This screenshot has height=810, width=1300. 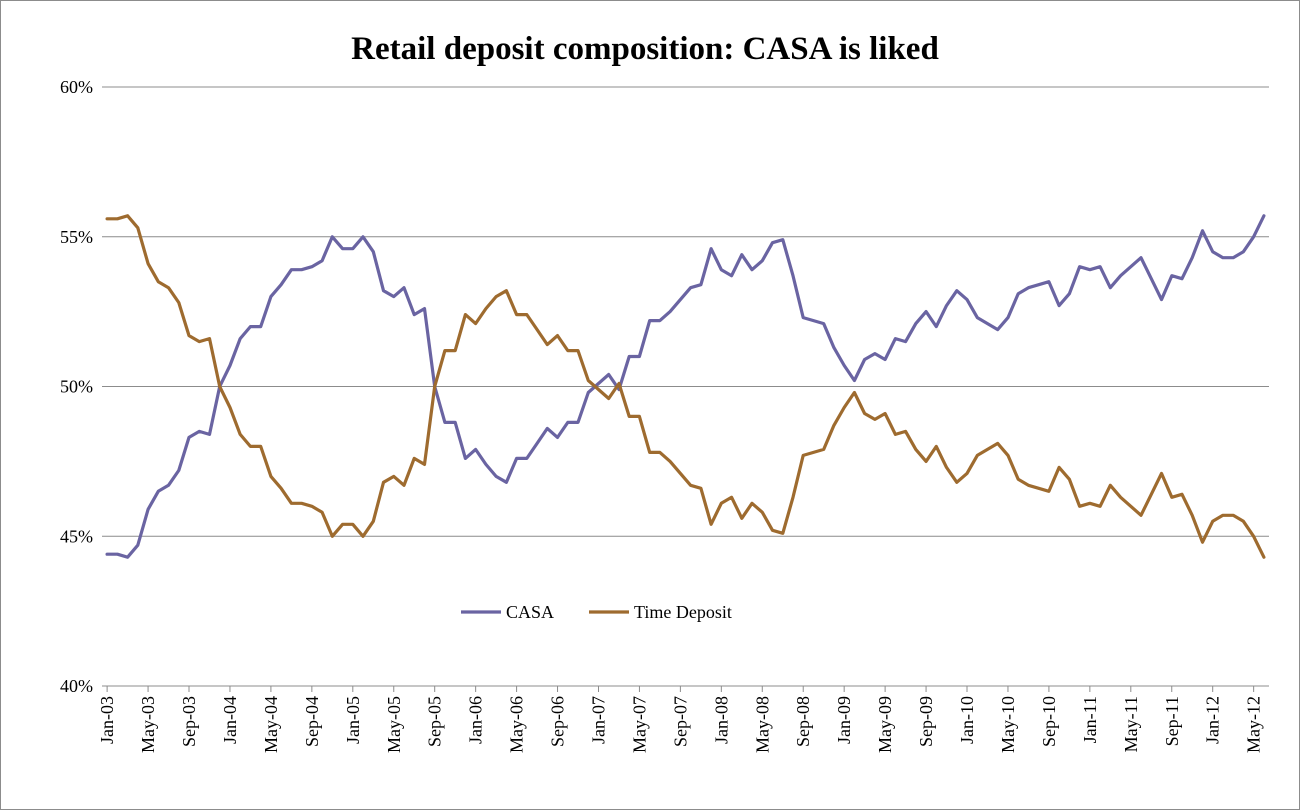 I want to click on y-tick-label: 55%, so click(x=76, y=237).